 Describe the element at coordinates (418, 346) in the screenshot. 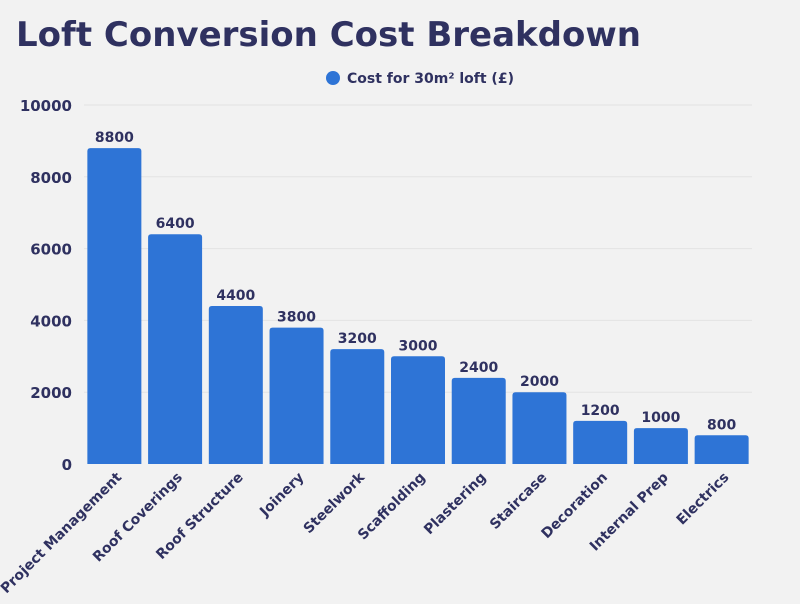

I see `data-label: 3000` at that location.